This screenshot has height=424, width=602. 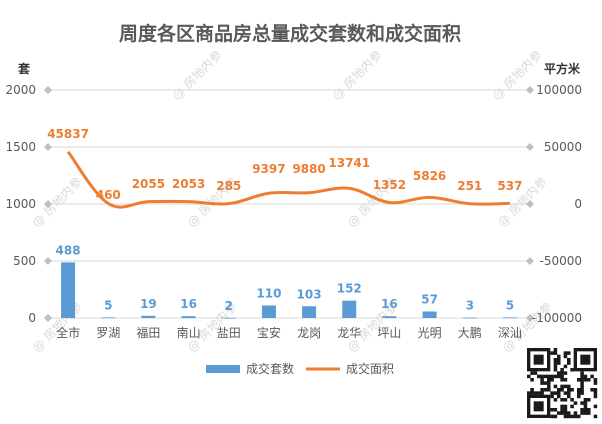 I want to click on line-value-label: 9397, so click(x=268, y=169).